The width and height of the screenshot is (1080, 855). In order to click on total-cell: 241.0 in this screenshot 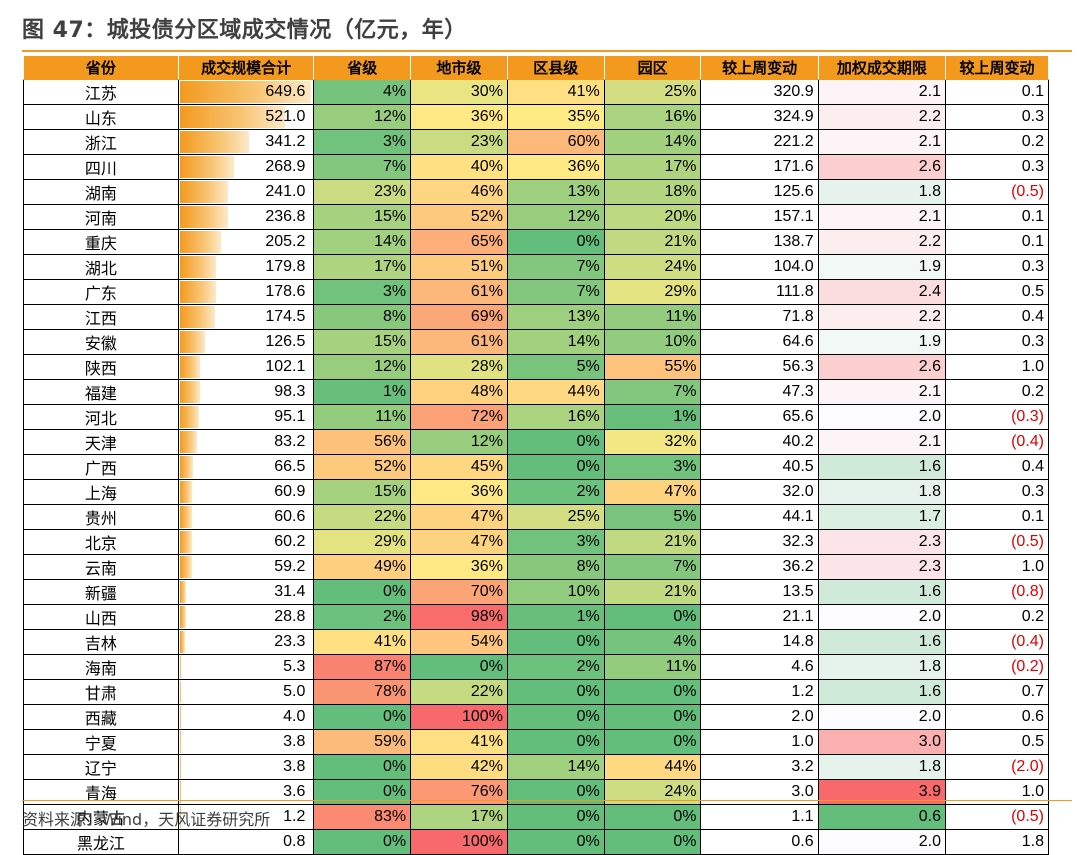, I will do `click(246, 192)`.